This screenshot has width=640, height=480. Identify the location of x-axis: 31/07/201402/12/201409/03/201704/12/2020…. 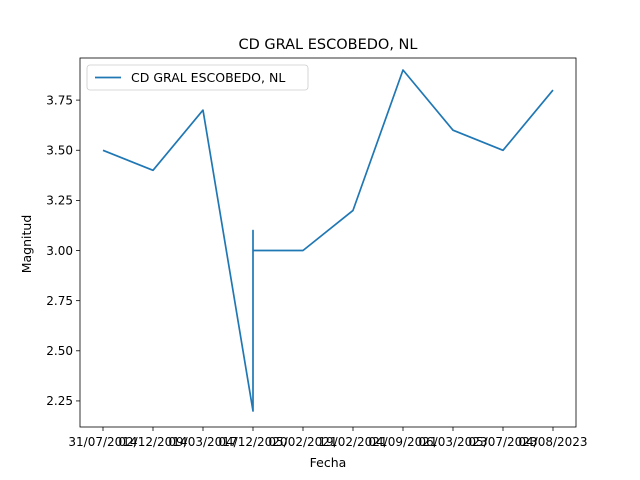
(328, 438).